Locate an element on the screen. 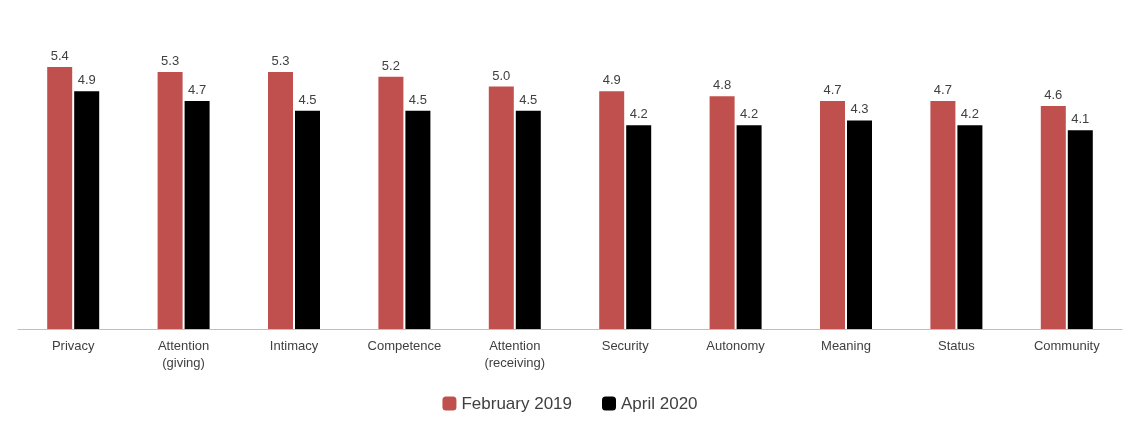 This screenshot has width=1140, height=427. data-label: 5.4 is located at coordinates (59, 56).